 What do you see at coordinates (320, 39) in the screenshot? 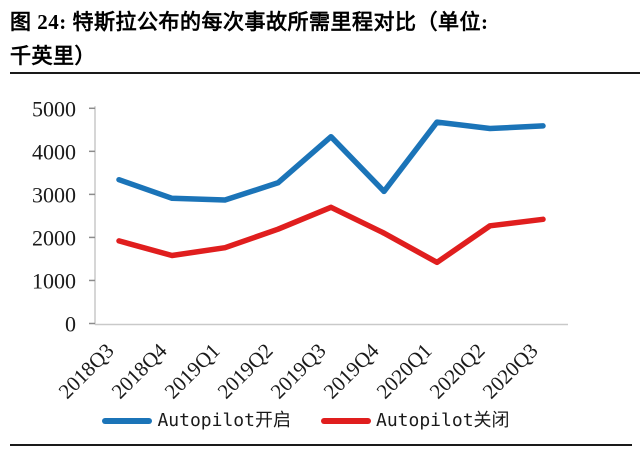
I see `figure-title: 图 24: 特斯拉公布的每次事故所需里程对比（单位: 千英里）` at bounding box center [320, 39].